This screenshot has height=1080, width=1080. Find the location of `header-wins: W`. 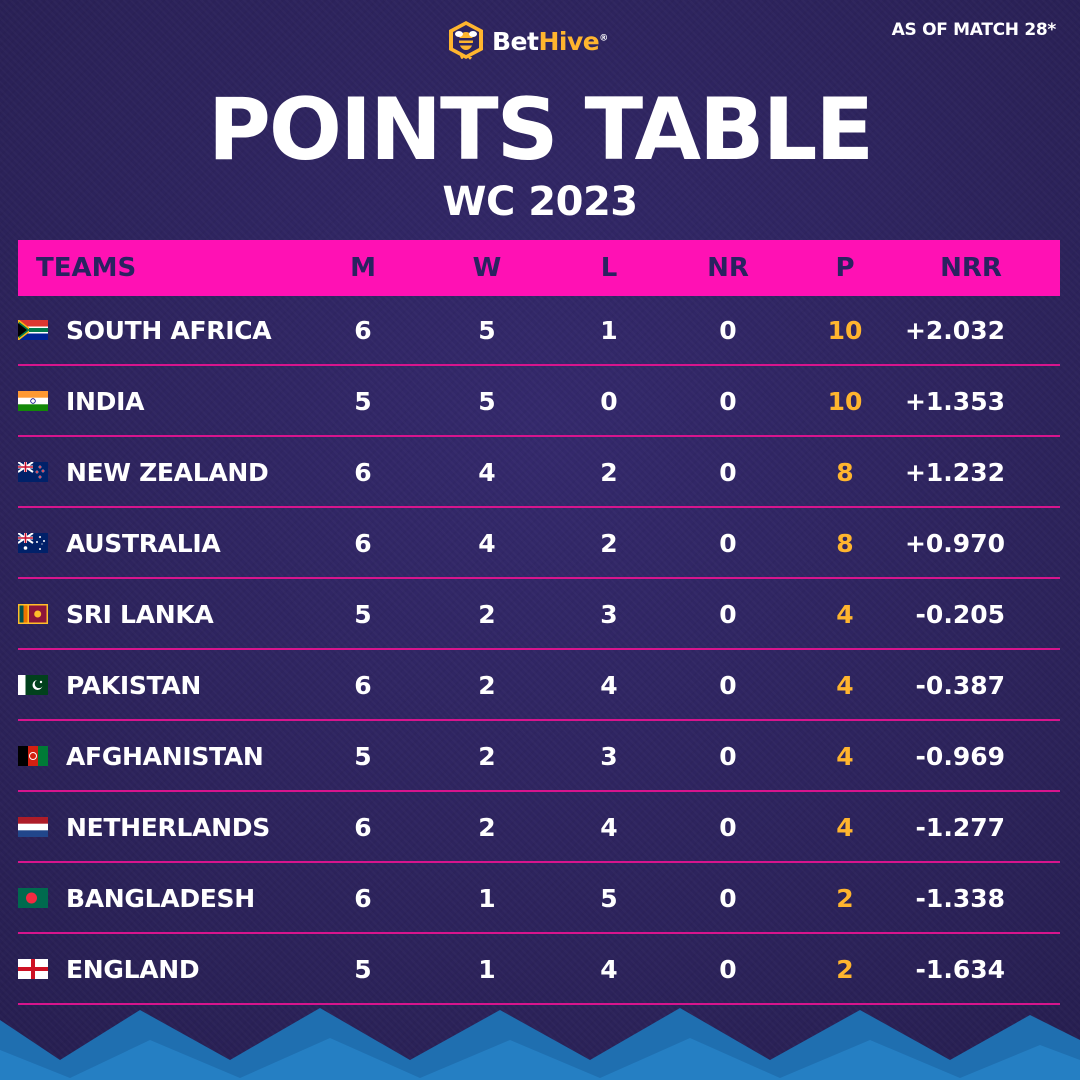

header-wins: W is located at coordinates (487, 268).